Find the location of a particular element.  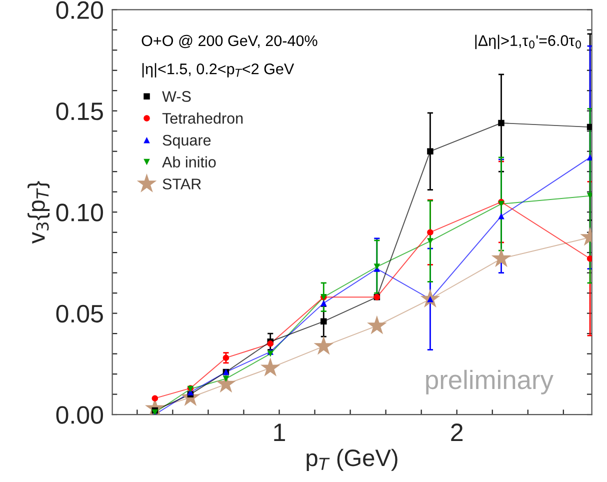

y-tick-label: 0.00 is located at coordinates (79, 415).